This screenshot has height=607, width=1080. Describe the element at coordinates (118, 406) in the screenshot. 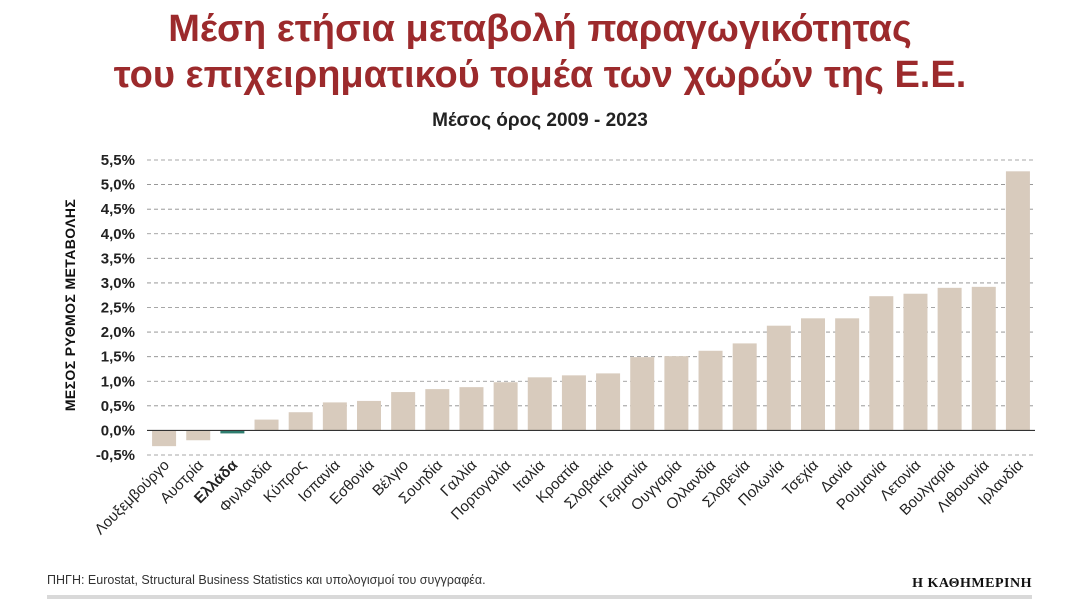

I see `y-tick-label: 0,5%` at that location.